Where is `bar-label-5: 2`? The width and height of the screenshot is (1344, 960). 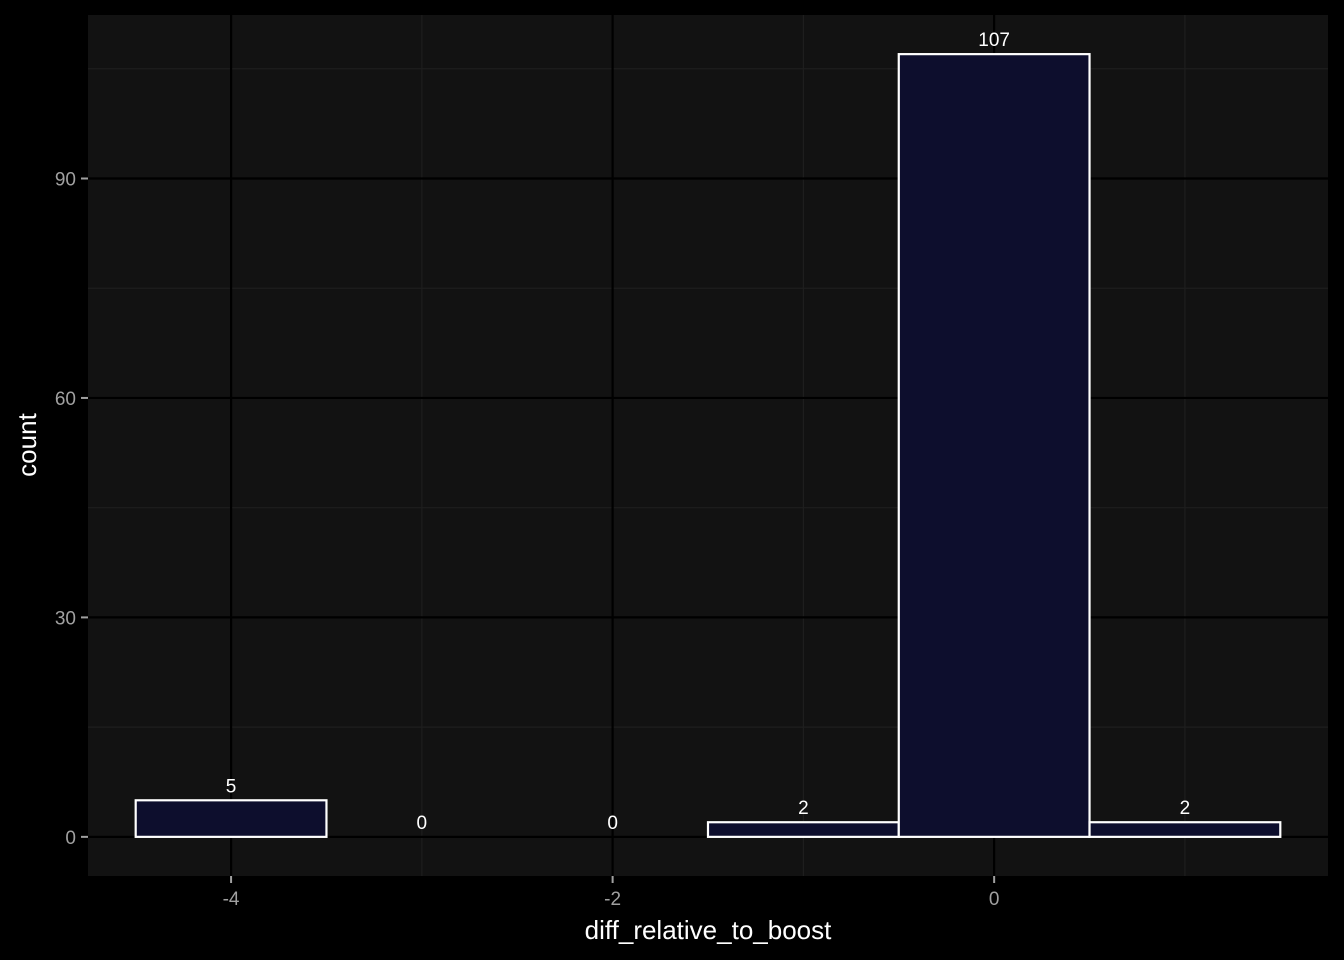
bar-label-5: 2 is located at coordinates (1185, 808).